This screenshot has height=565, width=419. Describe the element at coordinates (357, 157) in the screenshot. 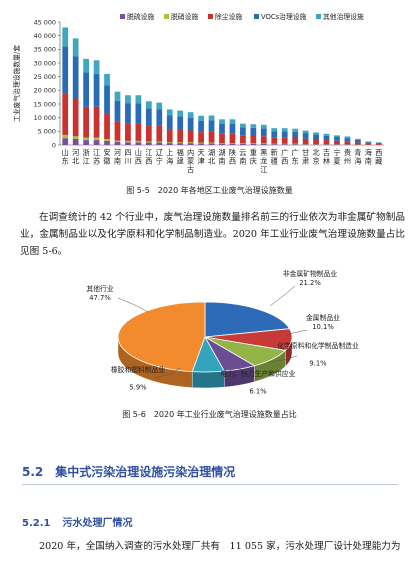

I see `x-tick-label: 青海` at that location.